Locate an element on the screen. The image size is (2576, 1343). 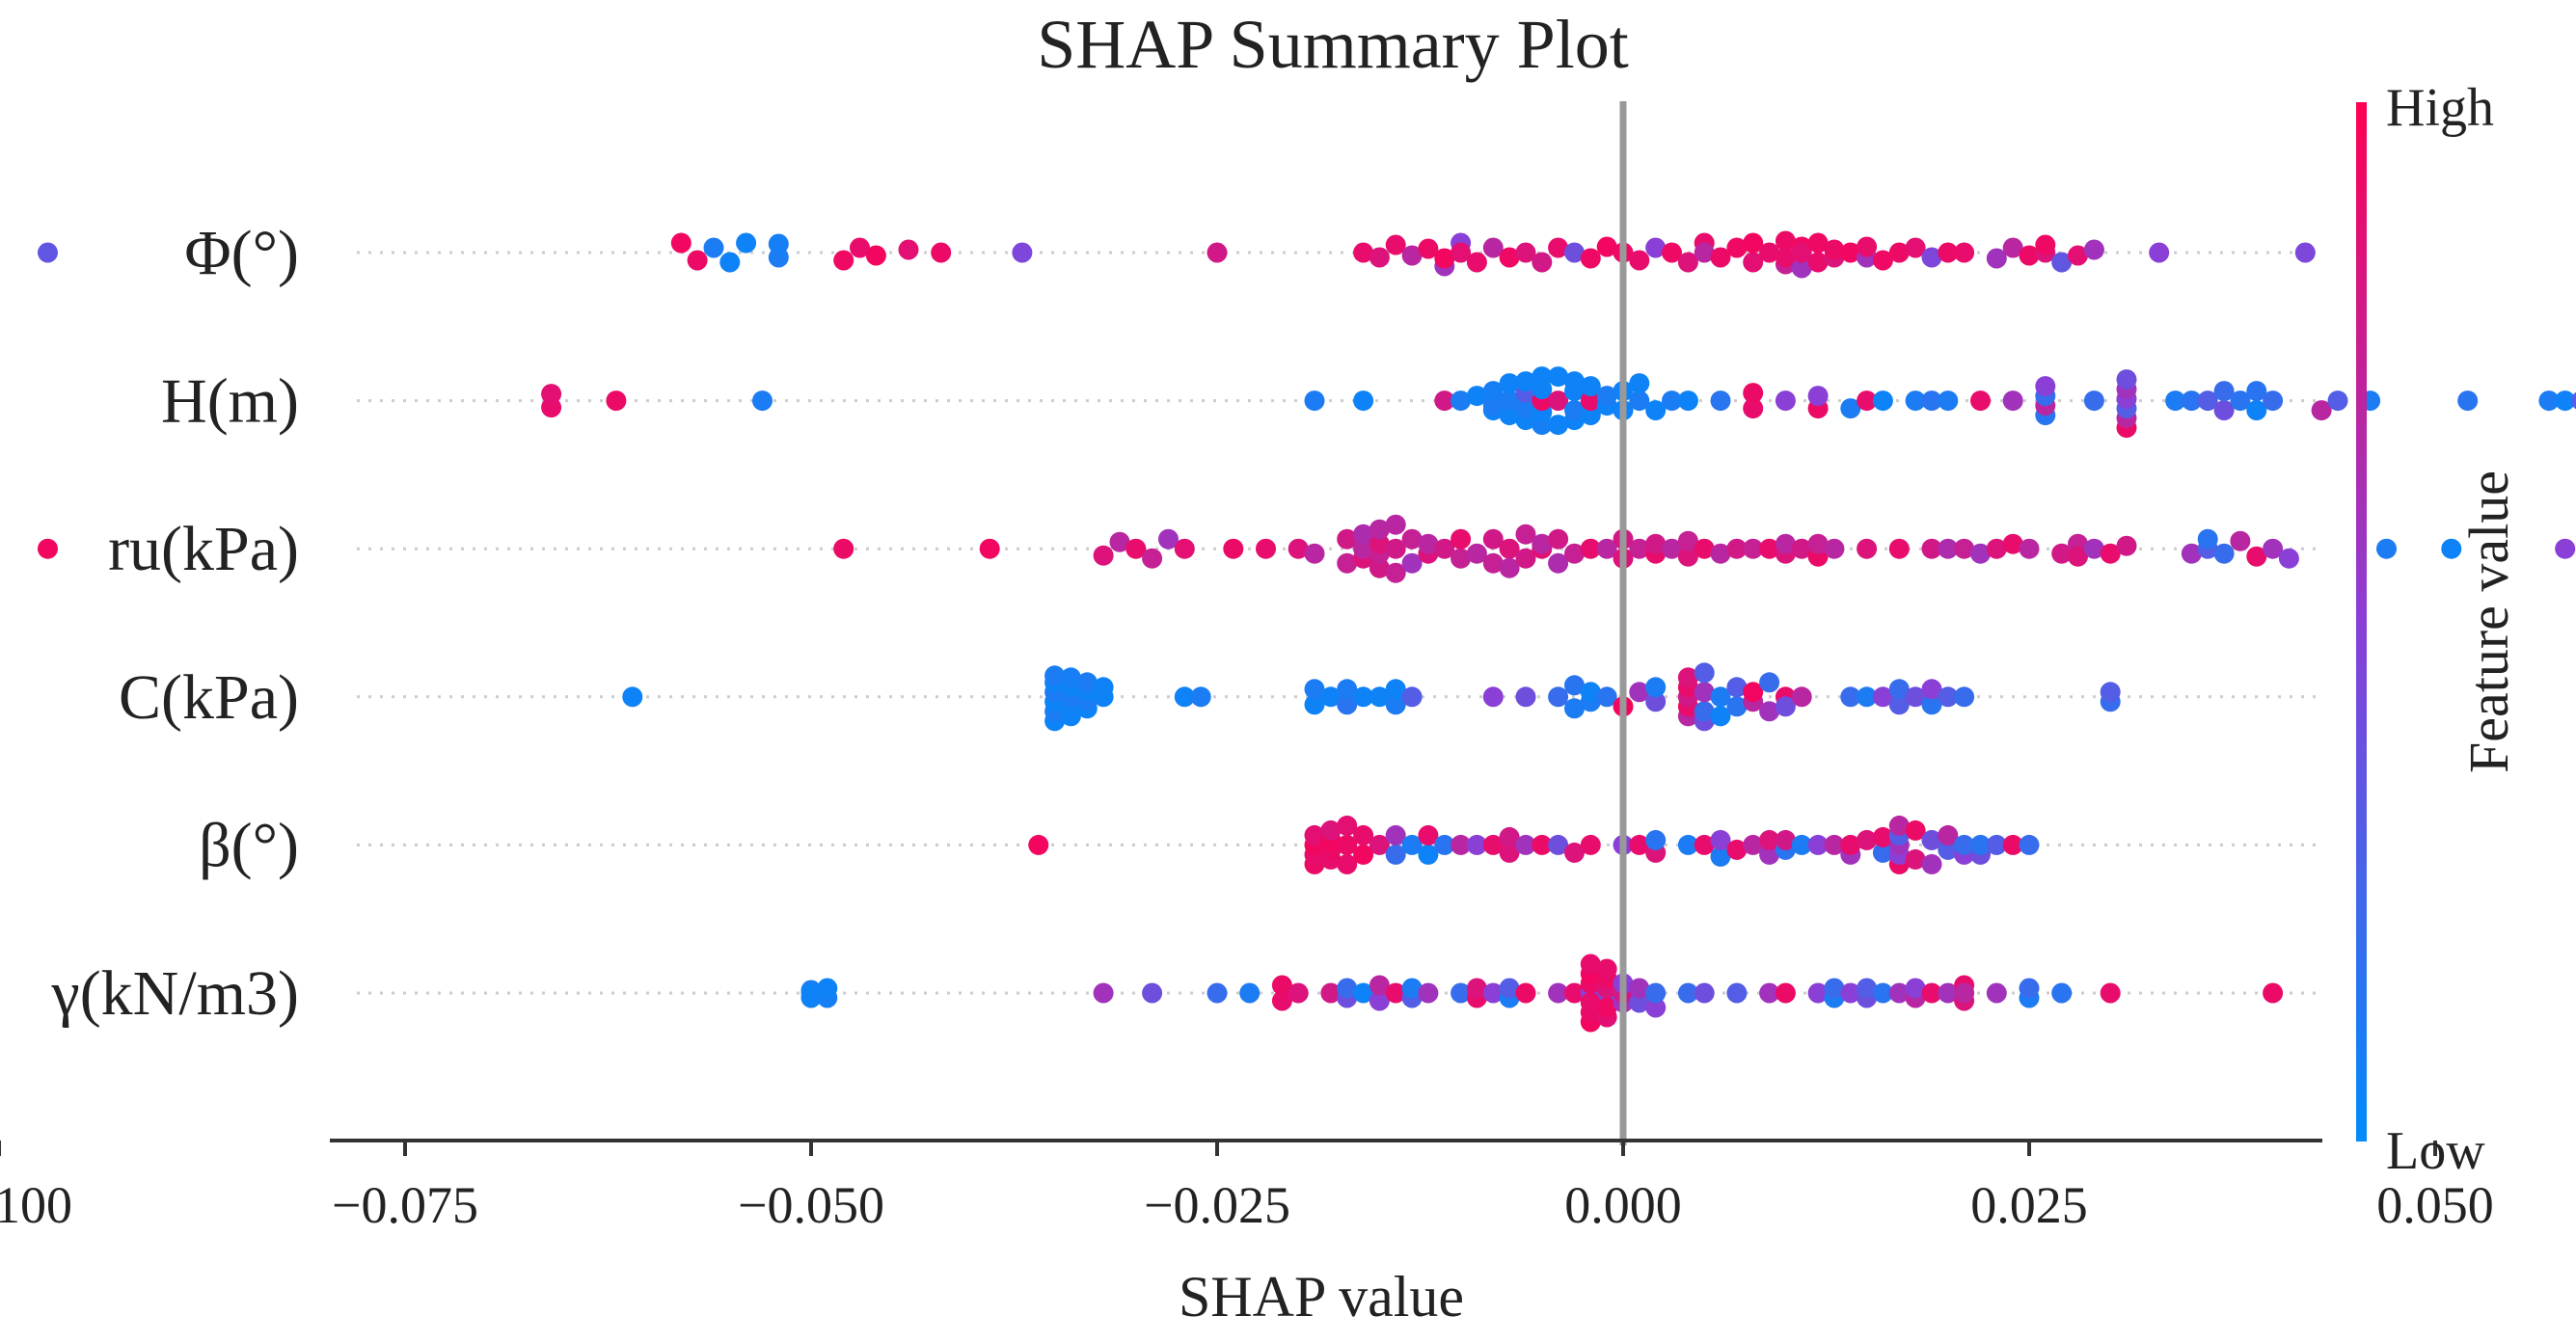
feature-label: Φ(°) is located at coordinates (241, 253).